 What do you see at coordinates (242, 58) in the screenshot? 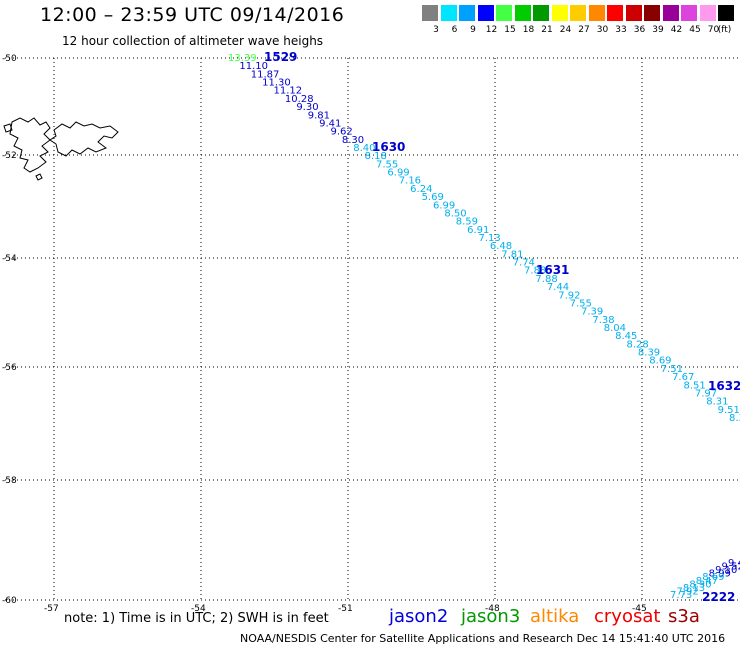
I see `wave-height-value: 13.39` at bounding box center [242, 58].